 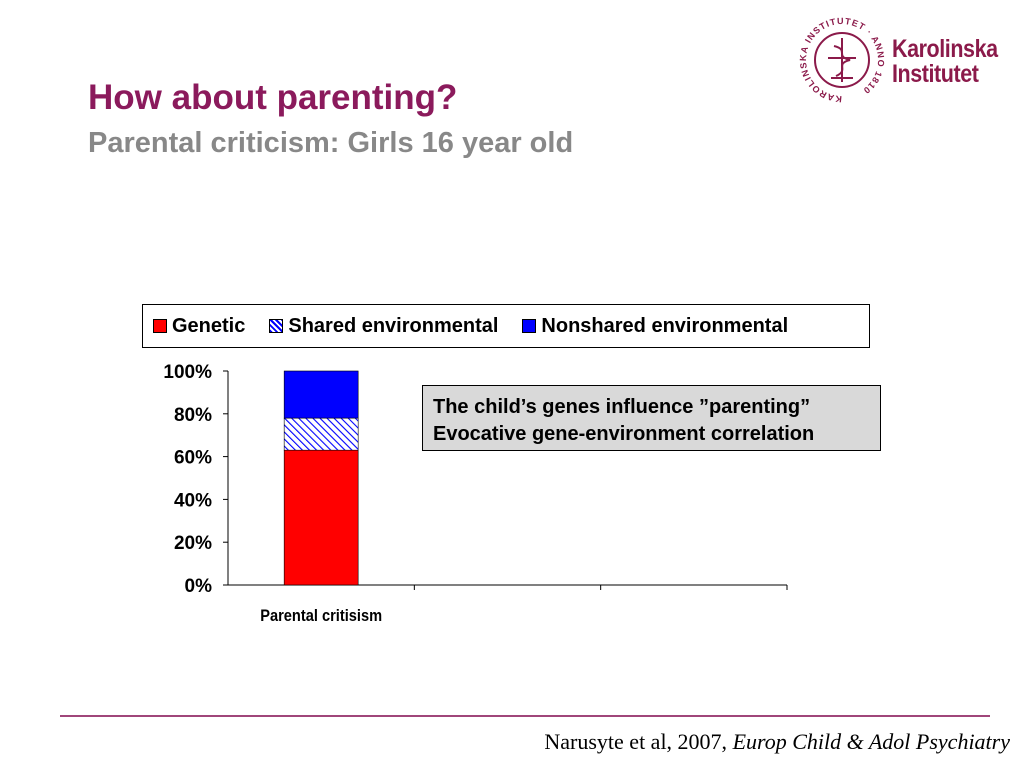 What do you see at coordinates (945, 49) in the screenshot?
I see `logo-text-line-1: Karolinska` at bounding box center [945, 49].